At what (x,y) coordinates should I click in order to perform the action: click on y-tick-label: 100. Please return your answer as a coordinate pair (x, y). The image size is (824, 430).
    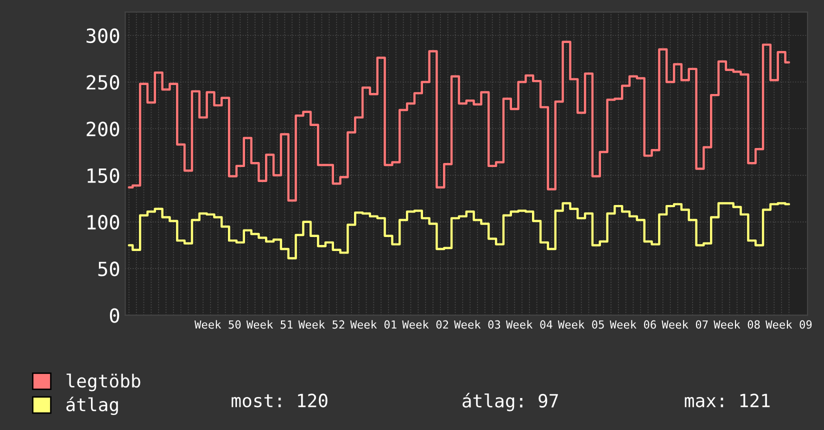
    Looking at the image, I should click on (104, 222).